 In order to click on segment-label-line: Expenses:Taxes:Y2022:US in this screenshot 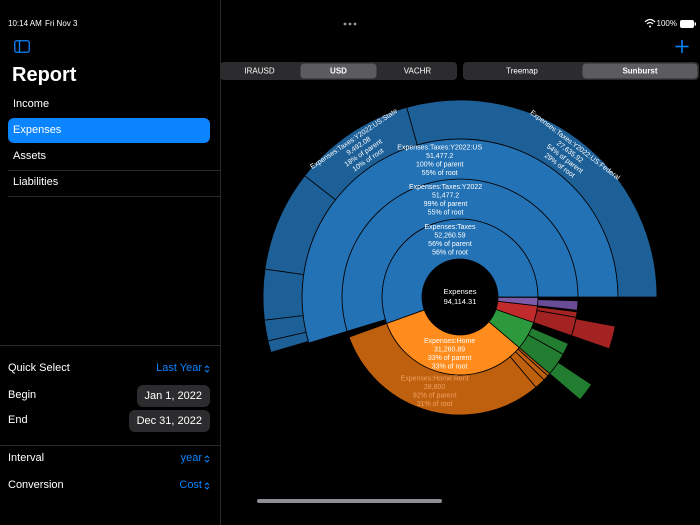, I will do `click(439, 148)`.